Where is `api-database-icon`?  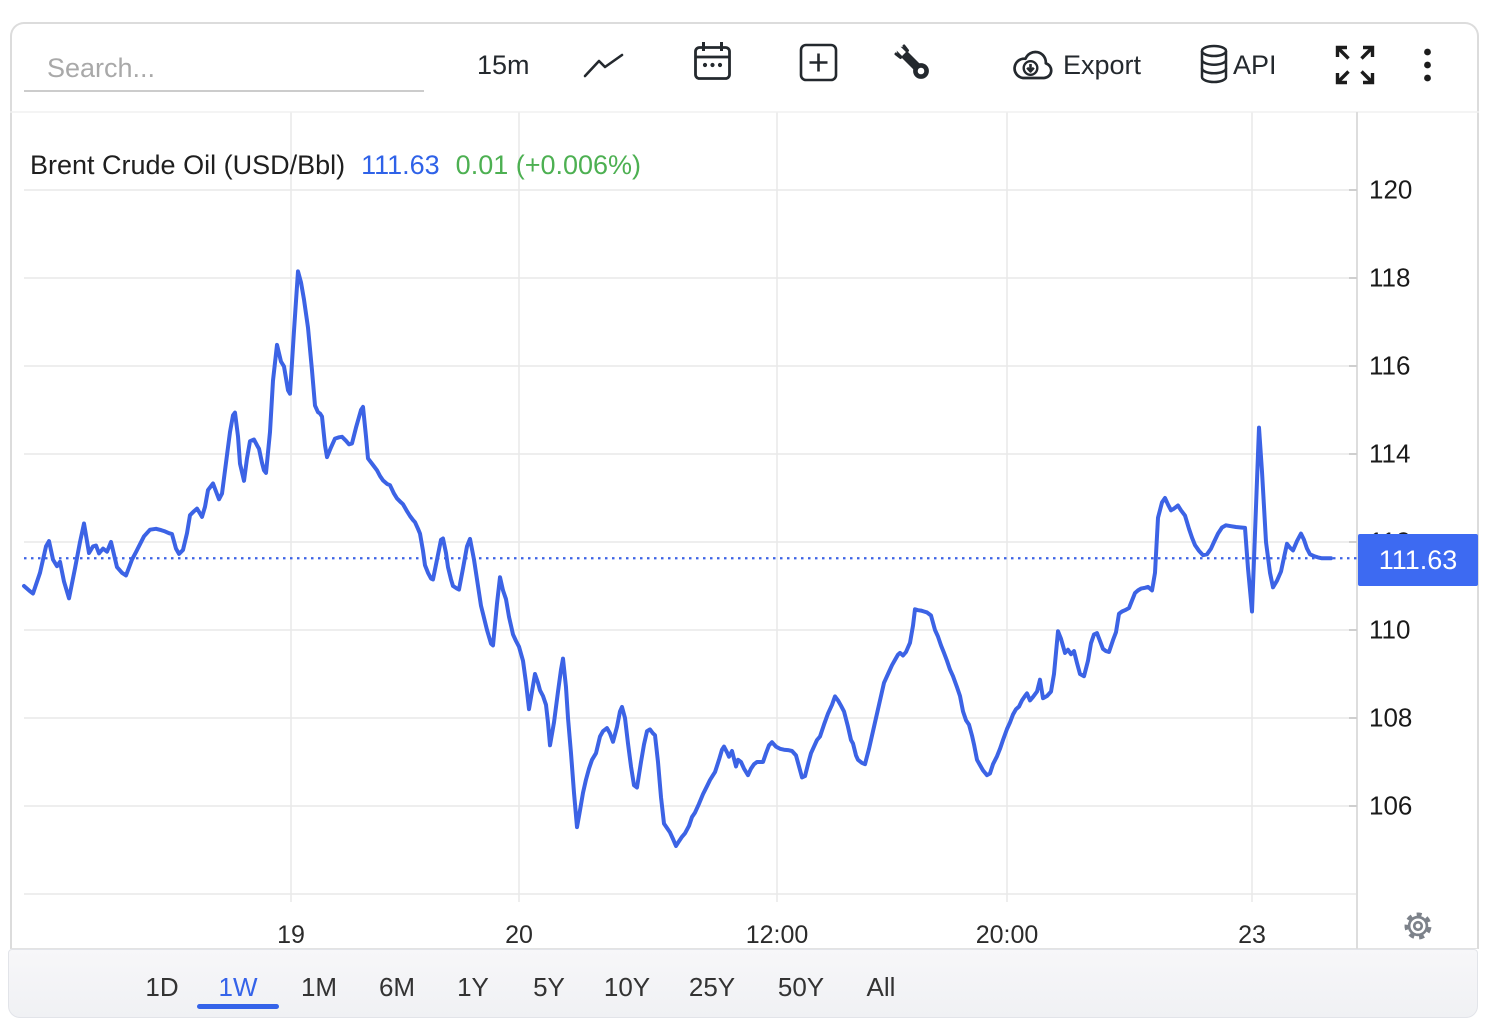 api-database-icon is located at coordinates (1214, 64).